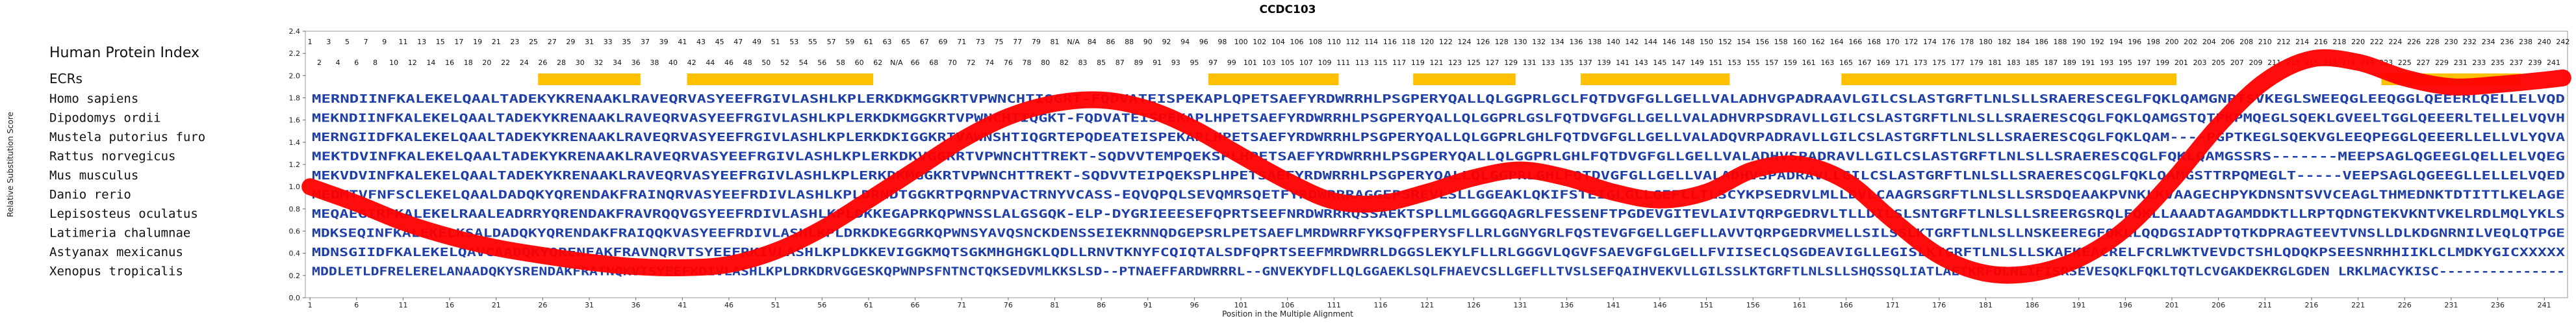 Image resolution: width=2576 pixels, height=325 pixels. What do you see at coordinates (636, 305) in the screenshot?
I see `x-tick-label: 36` at bounding box center [636, 305].